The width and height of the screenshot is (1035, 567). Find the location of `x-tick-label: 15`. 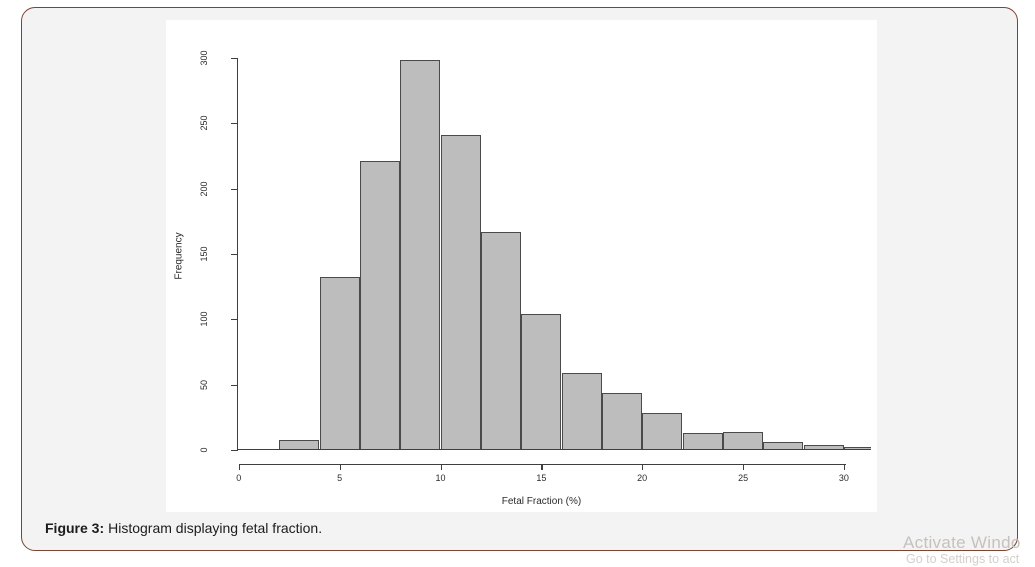

x-tick-label: 15 is located at coordinates (541, 477).